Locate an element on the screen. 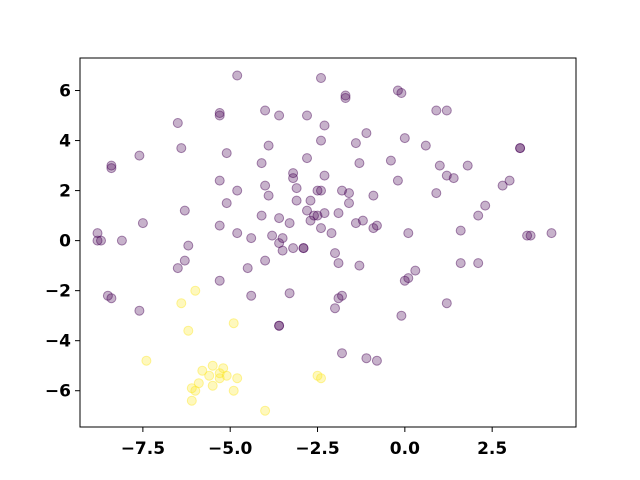 This screenshot has width=640, height=480. x-tick-label: 0.0 is located at coordinates (405, 449).